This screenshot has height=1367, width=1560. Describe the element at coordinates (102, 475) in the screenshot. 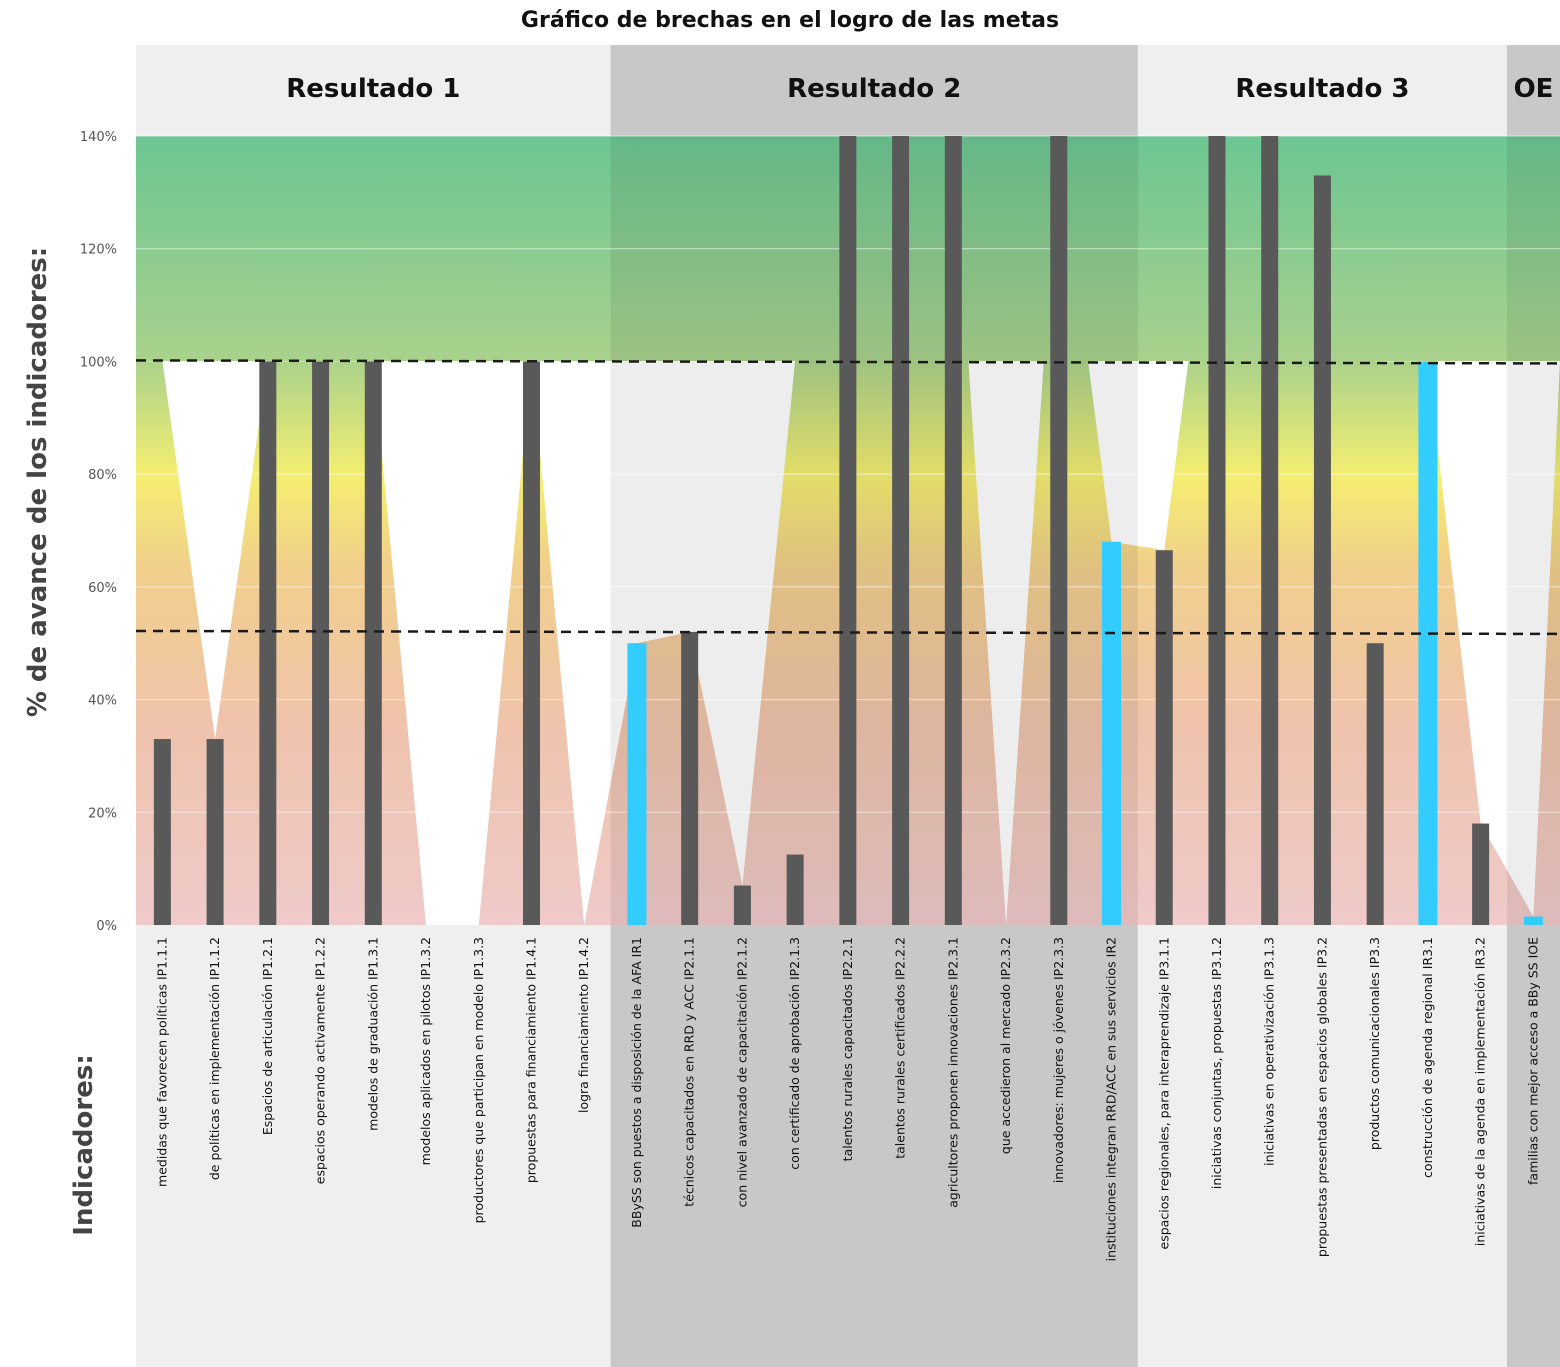

I see `y-tick-label: 80%` at that location.